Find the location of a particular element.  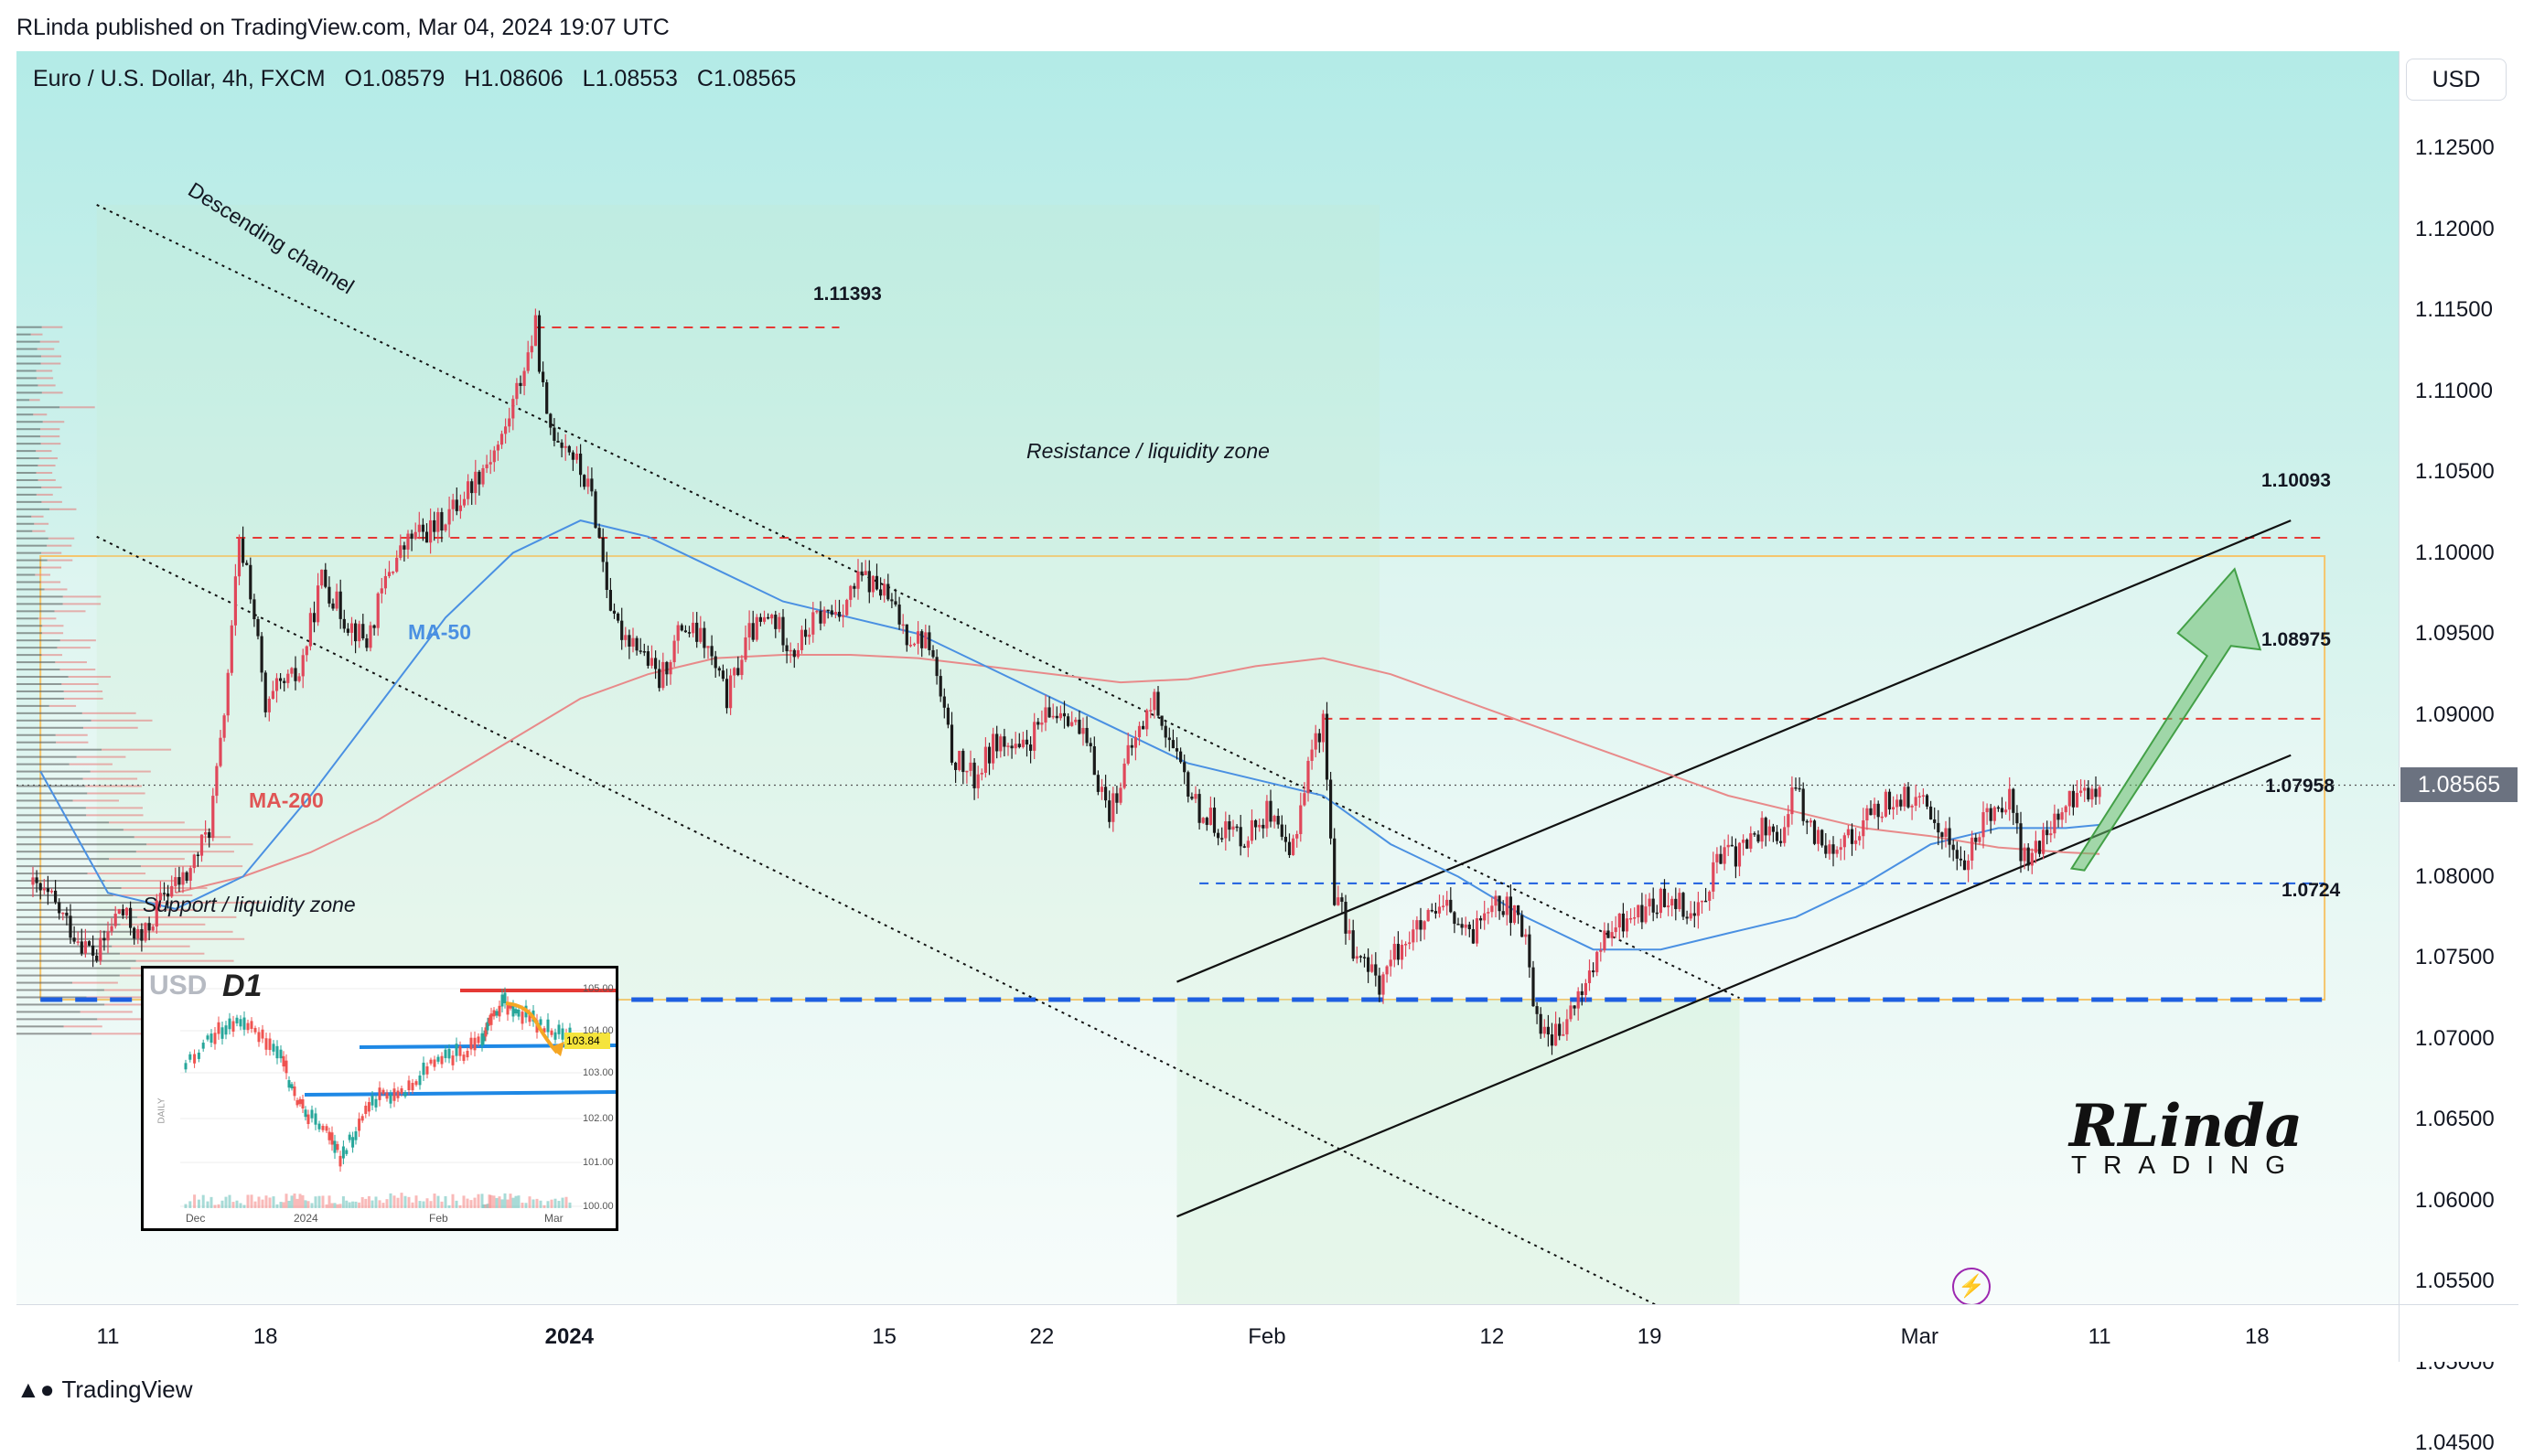

tradingview-footer: ▲● TradingView is located at coordinates (104, 1390).